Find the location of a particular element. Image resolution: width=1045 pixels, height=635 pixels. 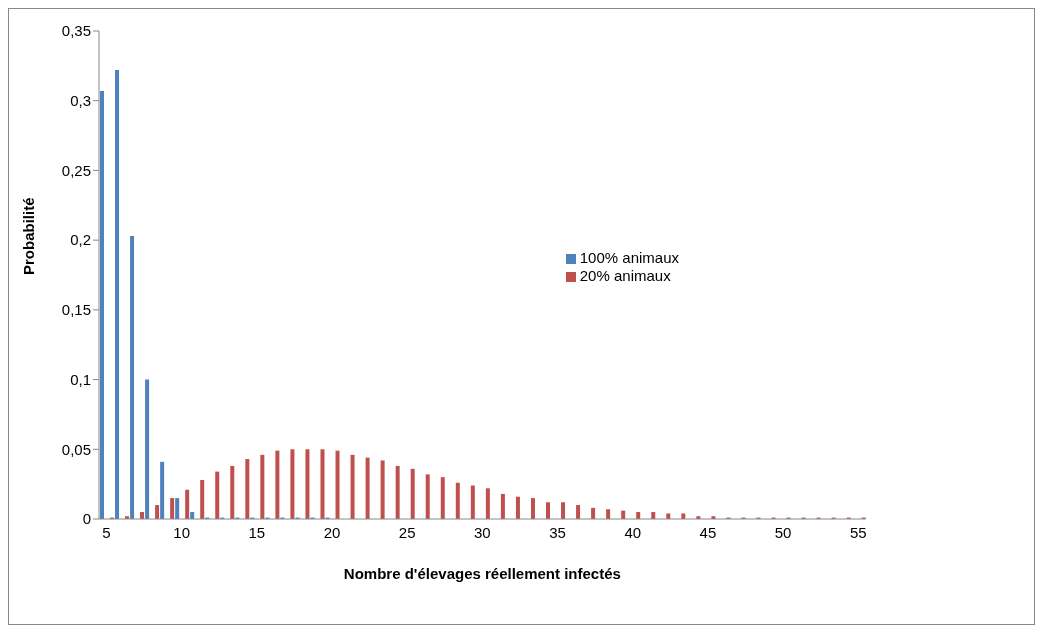

y-tick-label: 0,1 is located at coordinates (80, 379).